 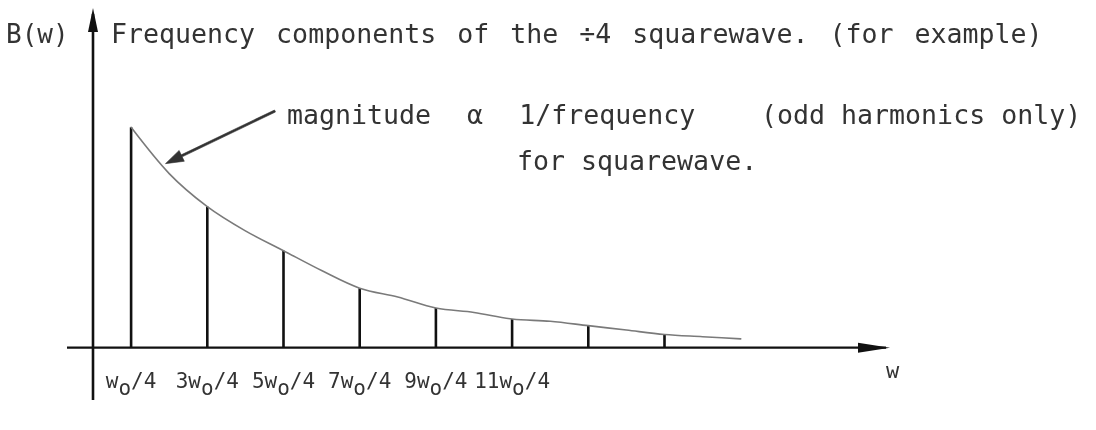 What do you see at coordinates (637, 160) in the screenshot?
I see `annotation: for squarewave.` at bounding box center [637, 160].